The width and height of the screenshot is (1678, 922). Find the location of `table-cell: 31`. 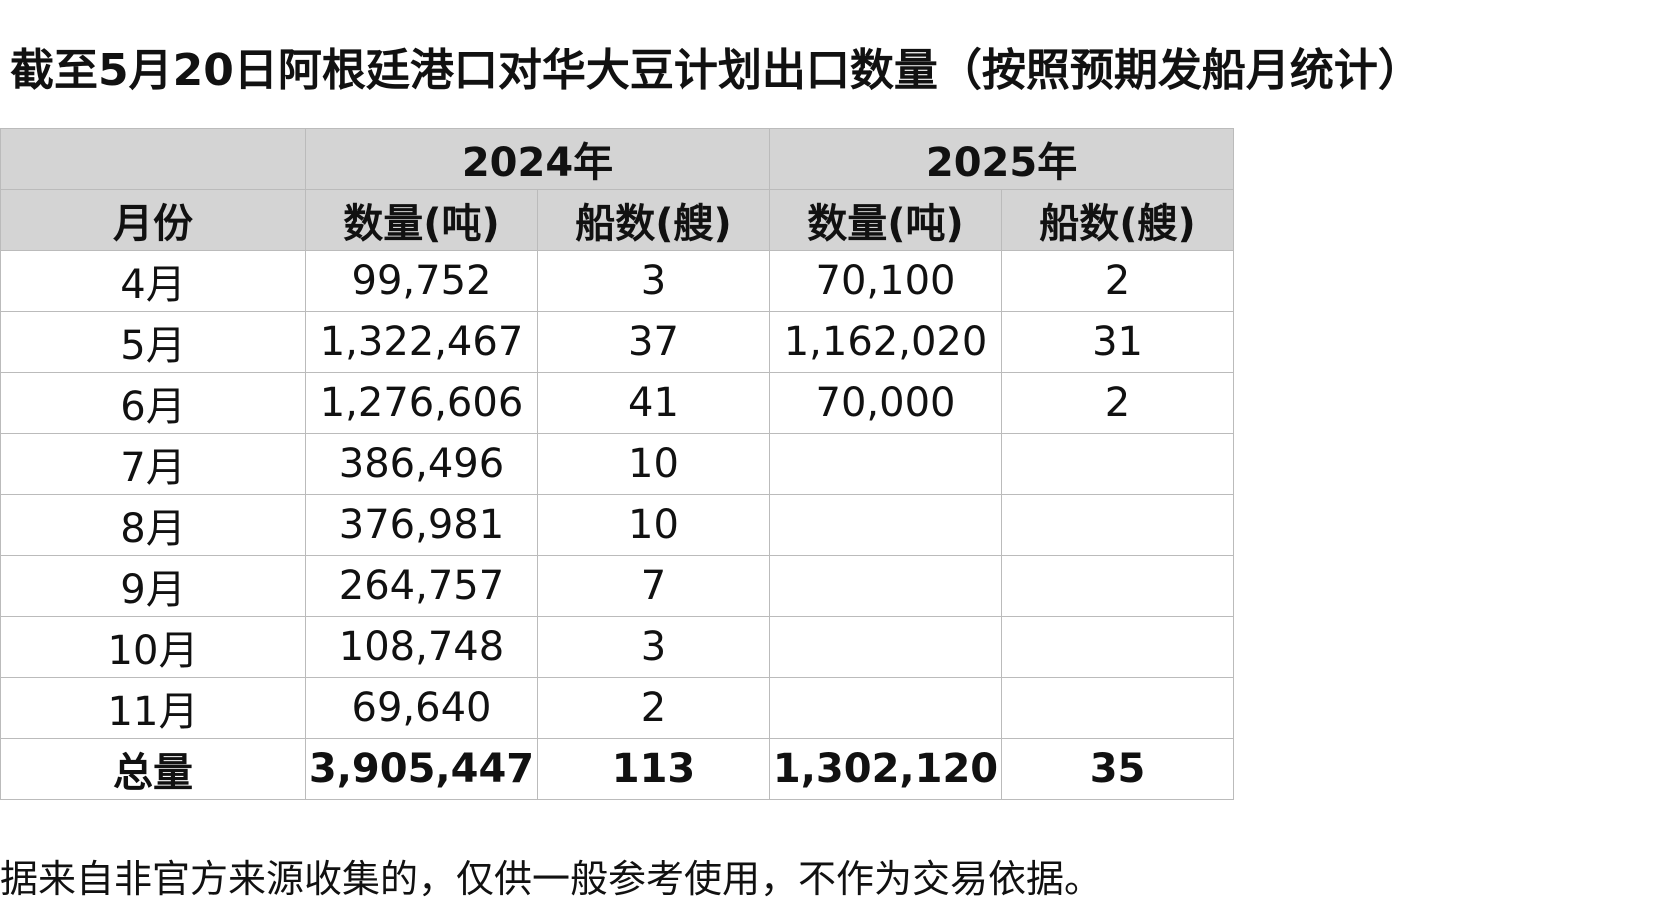

table-cell: 31 is located at coordinates (1118, 342).